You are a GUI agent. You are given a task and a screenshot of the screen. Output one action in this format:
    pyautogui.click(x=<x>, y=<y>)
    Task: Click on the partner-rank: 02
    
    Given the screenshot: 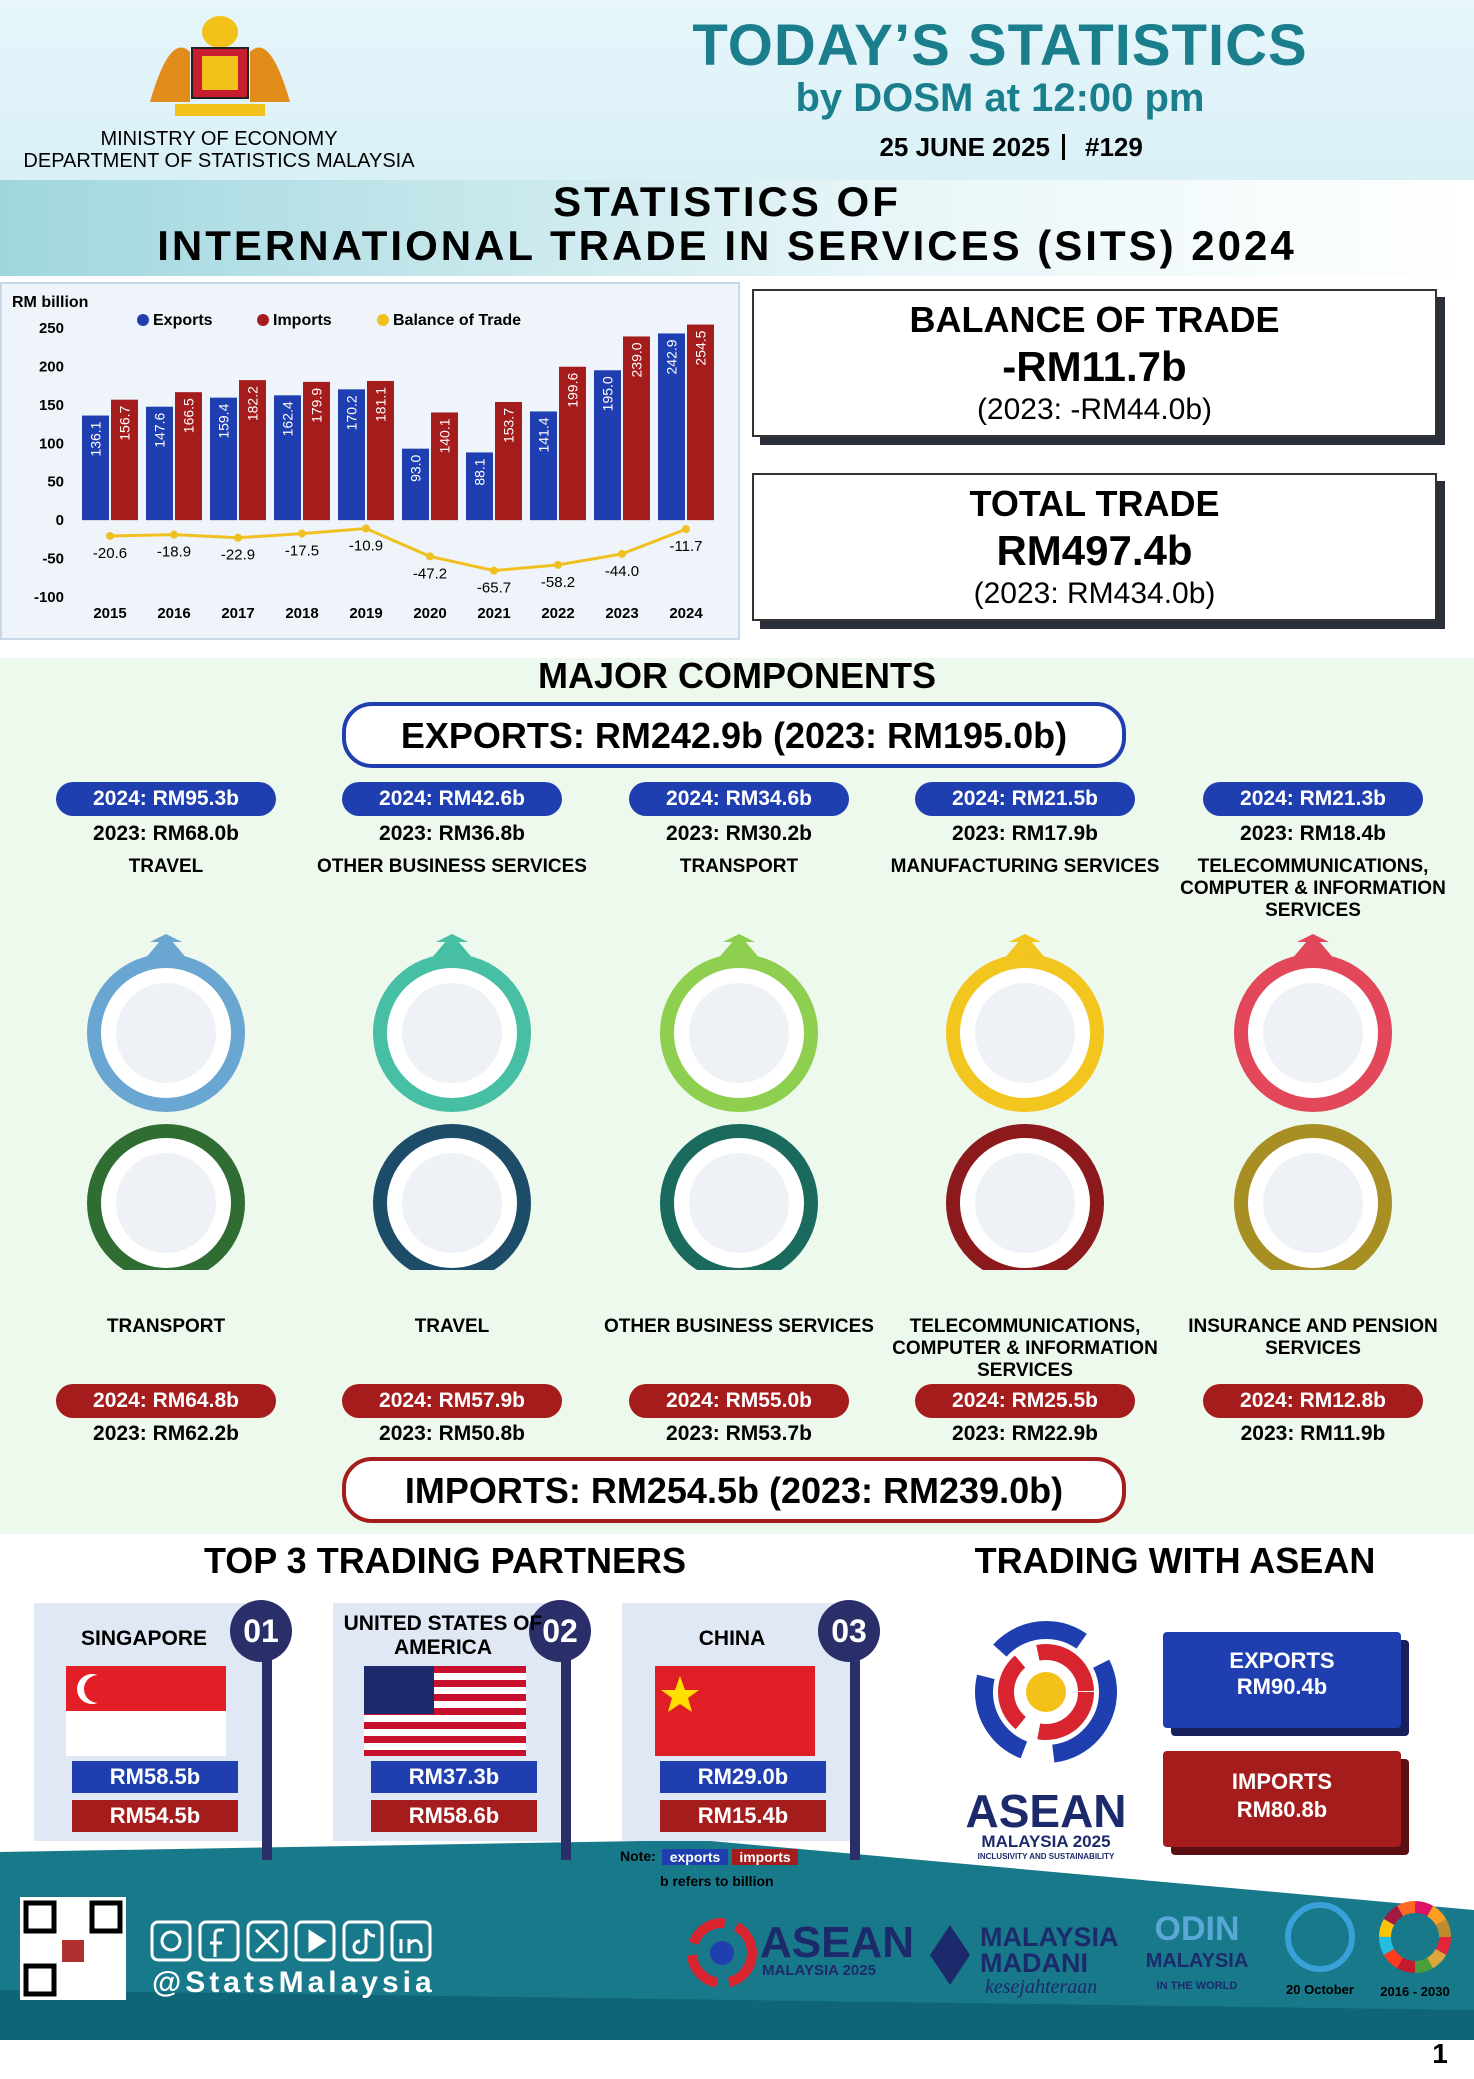 What is the action you would take?
    pyautogui.click(x=560, y=1631)
    